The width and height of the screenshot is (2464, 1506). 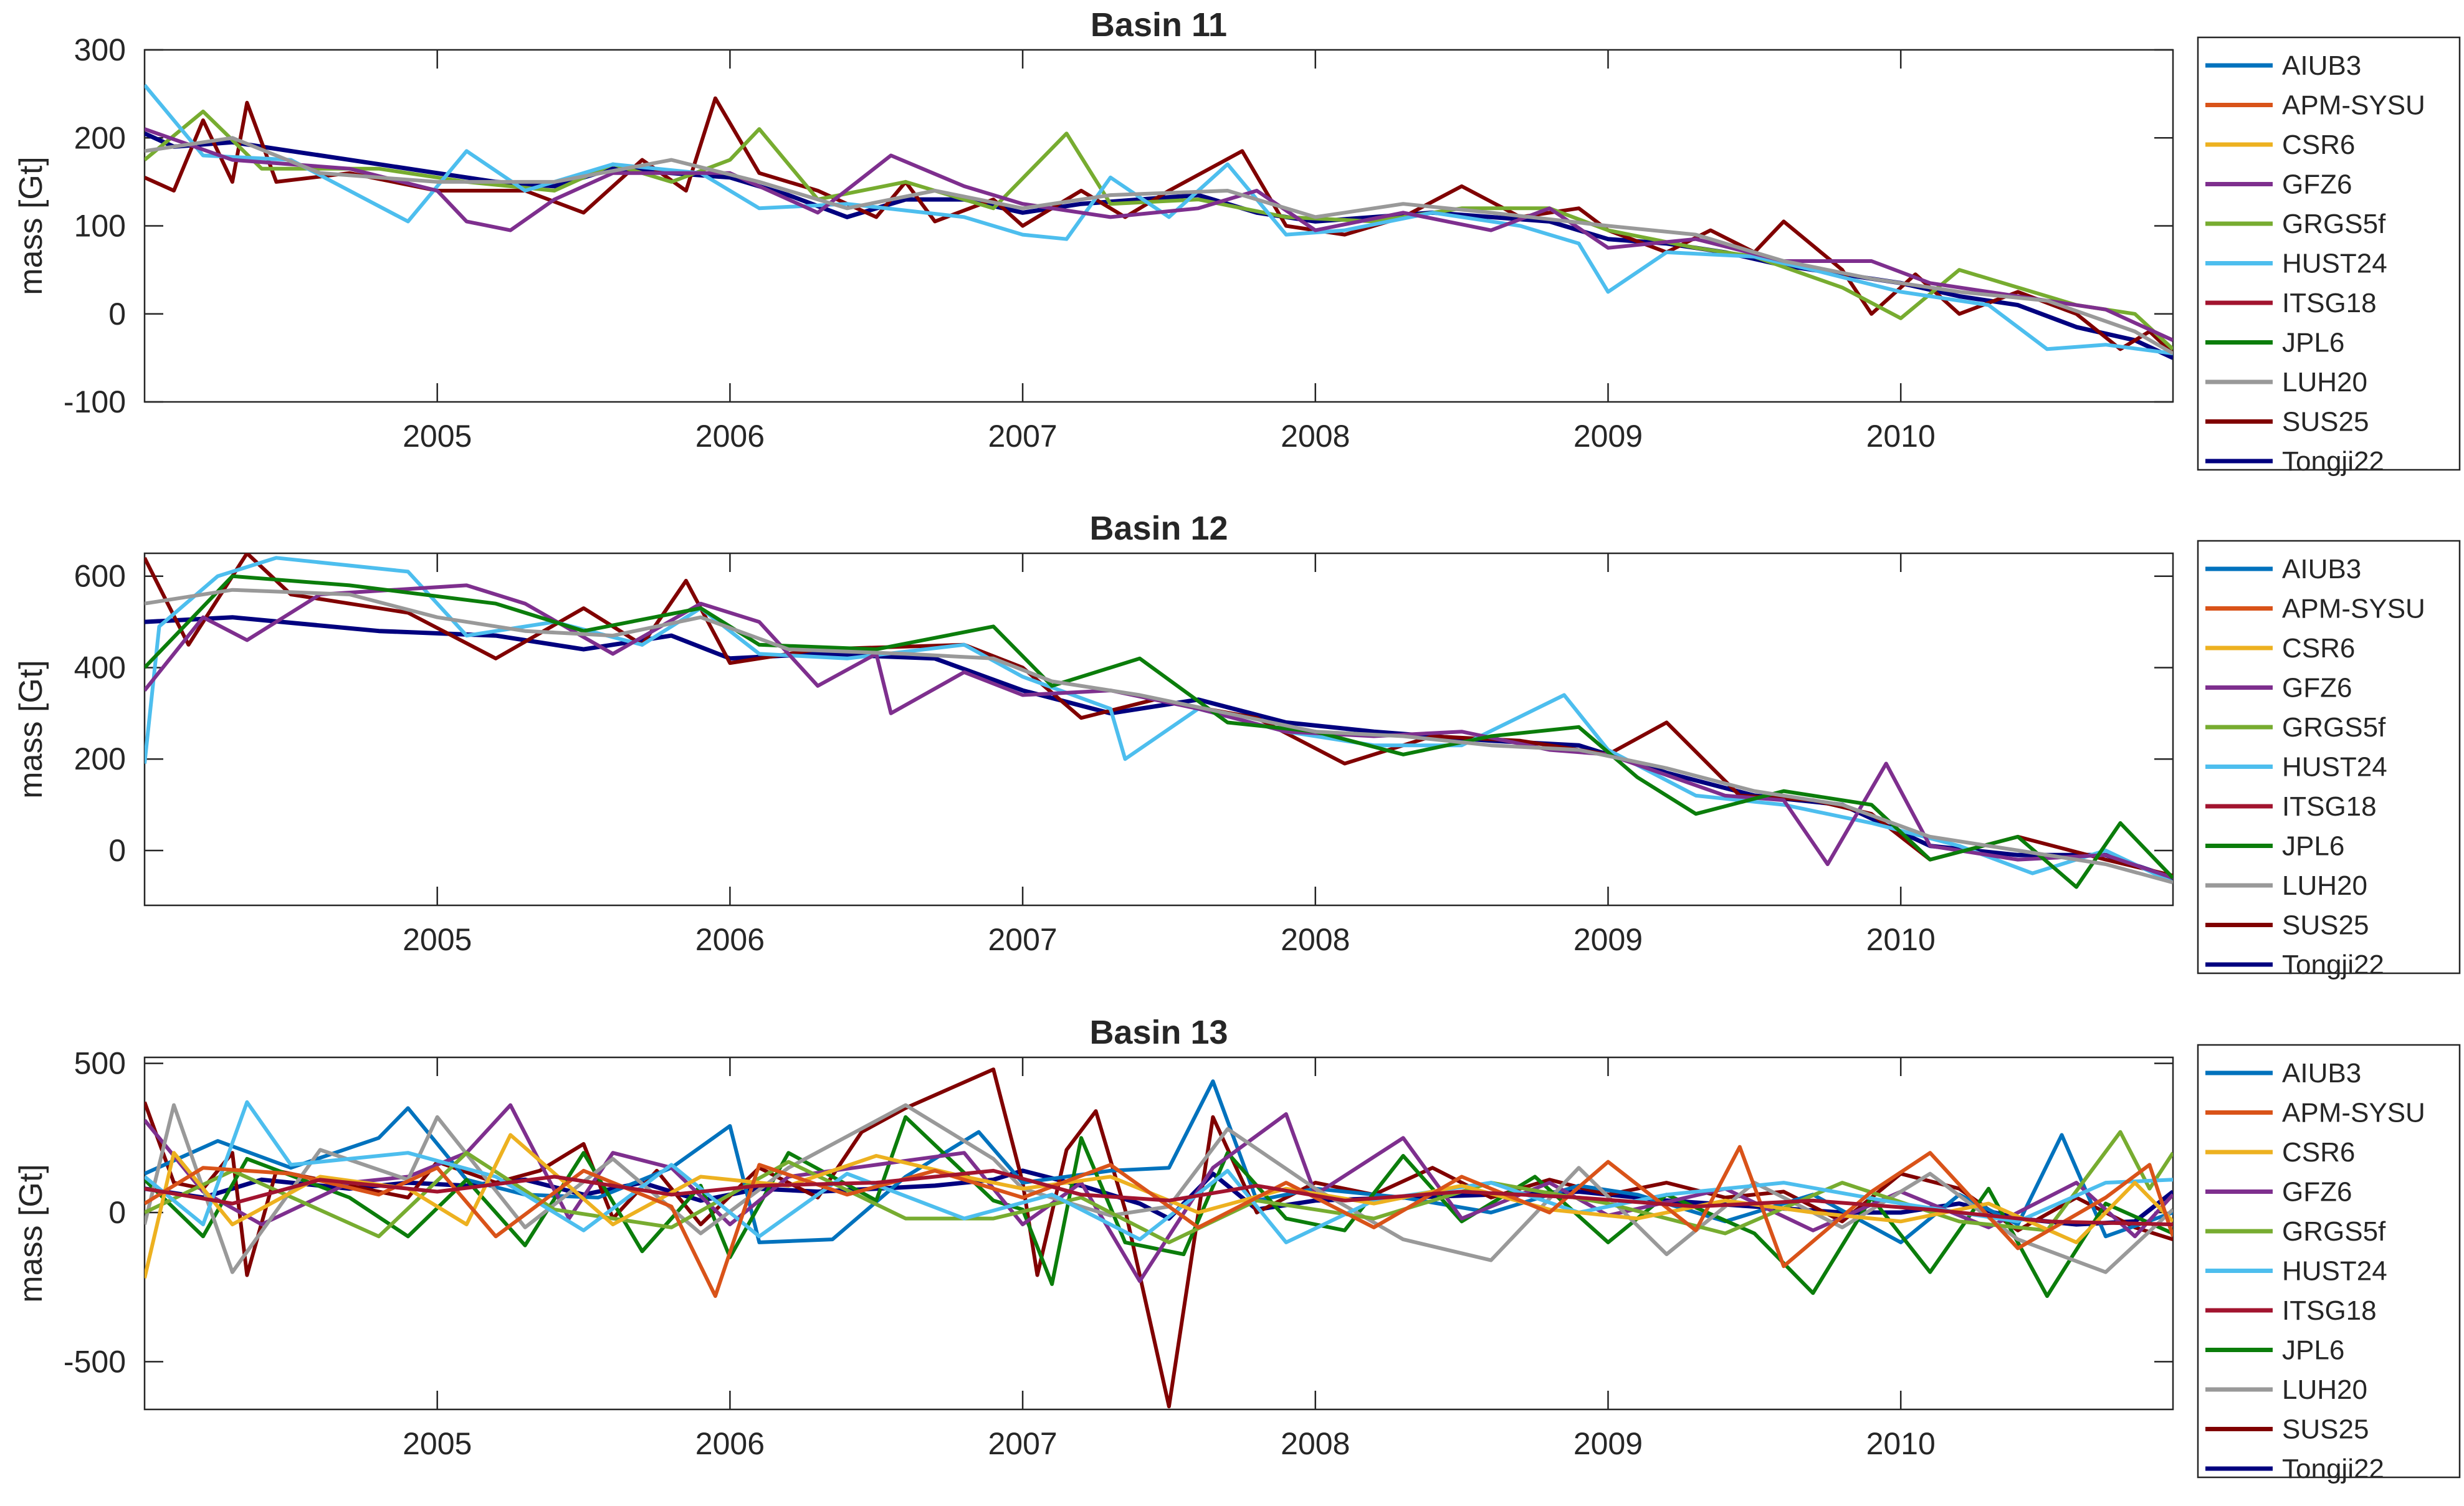 What do you see at coordinates (1159, 25) in the screenshot?
I see `chart-title: Basin 11` at bounding box center [1159, 25].